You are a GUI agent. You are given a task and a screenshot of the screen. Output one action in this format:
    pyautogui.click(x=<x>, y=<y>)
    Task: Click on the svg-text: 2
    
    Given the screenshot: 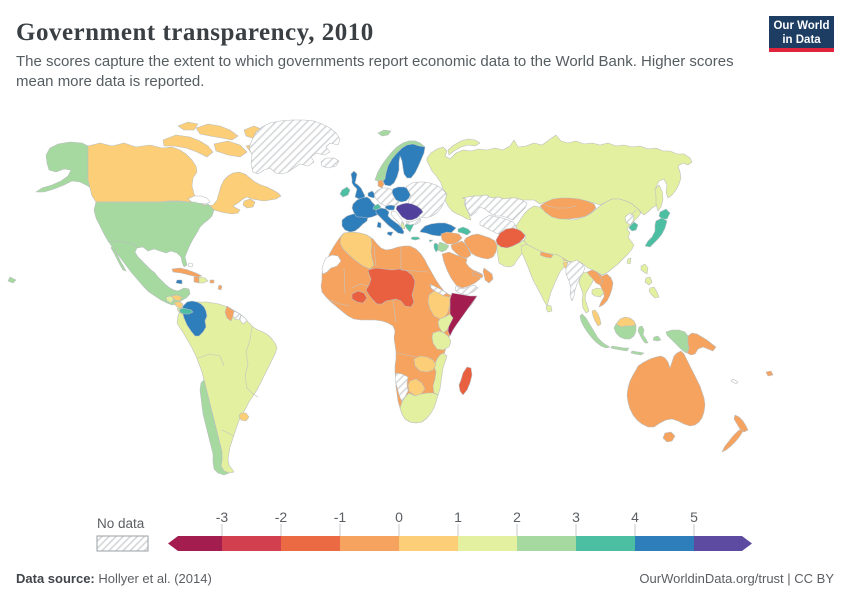 What is the action you would take?
    pyautogui.click(x=517, y=517)
    